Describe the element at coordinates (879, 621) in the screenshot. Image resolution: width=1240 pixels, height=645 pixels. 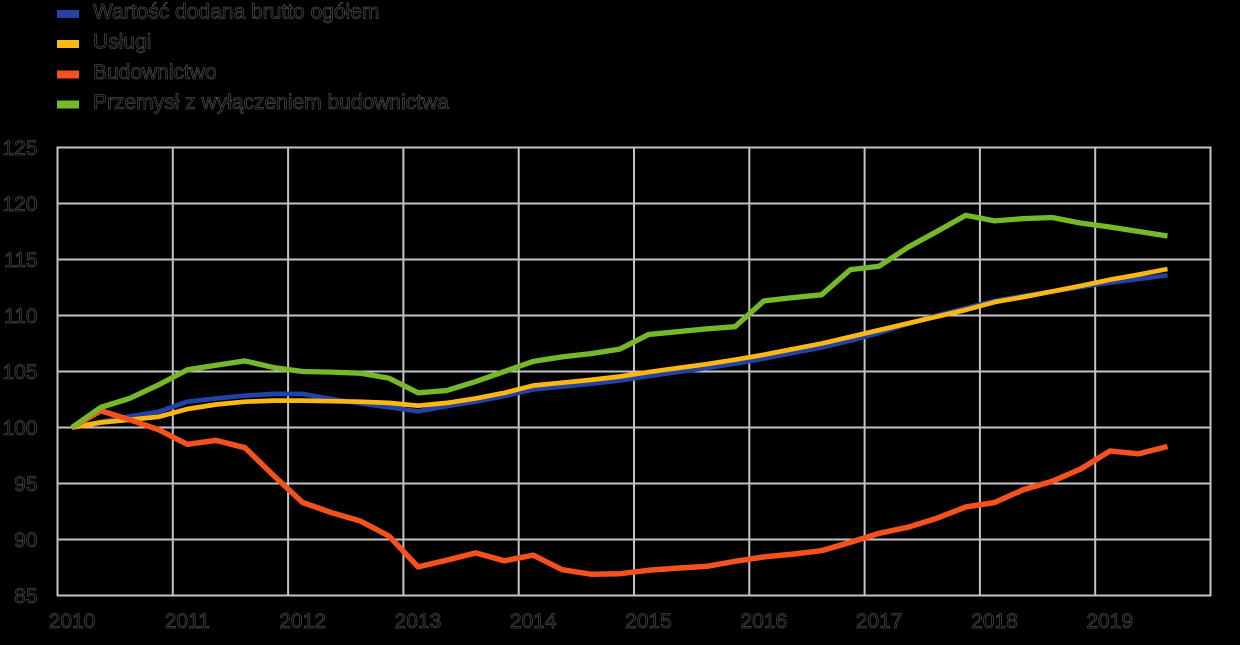
I see `svg-text: 2017` at that location.